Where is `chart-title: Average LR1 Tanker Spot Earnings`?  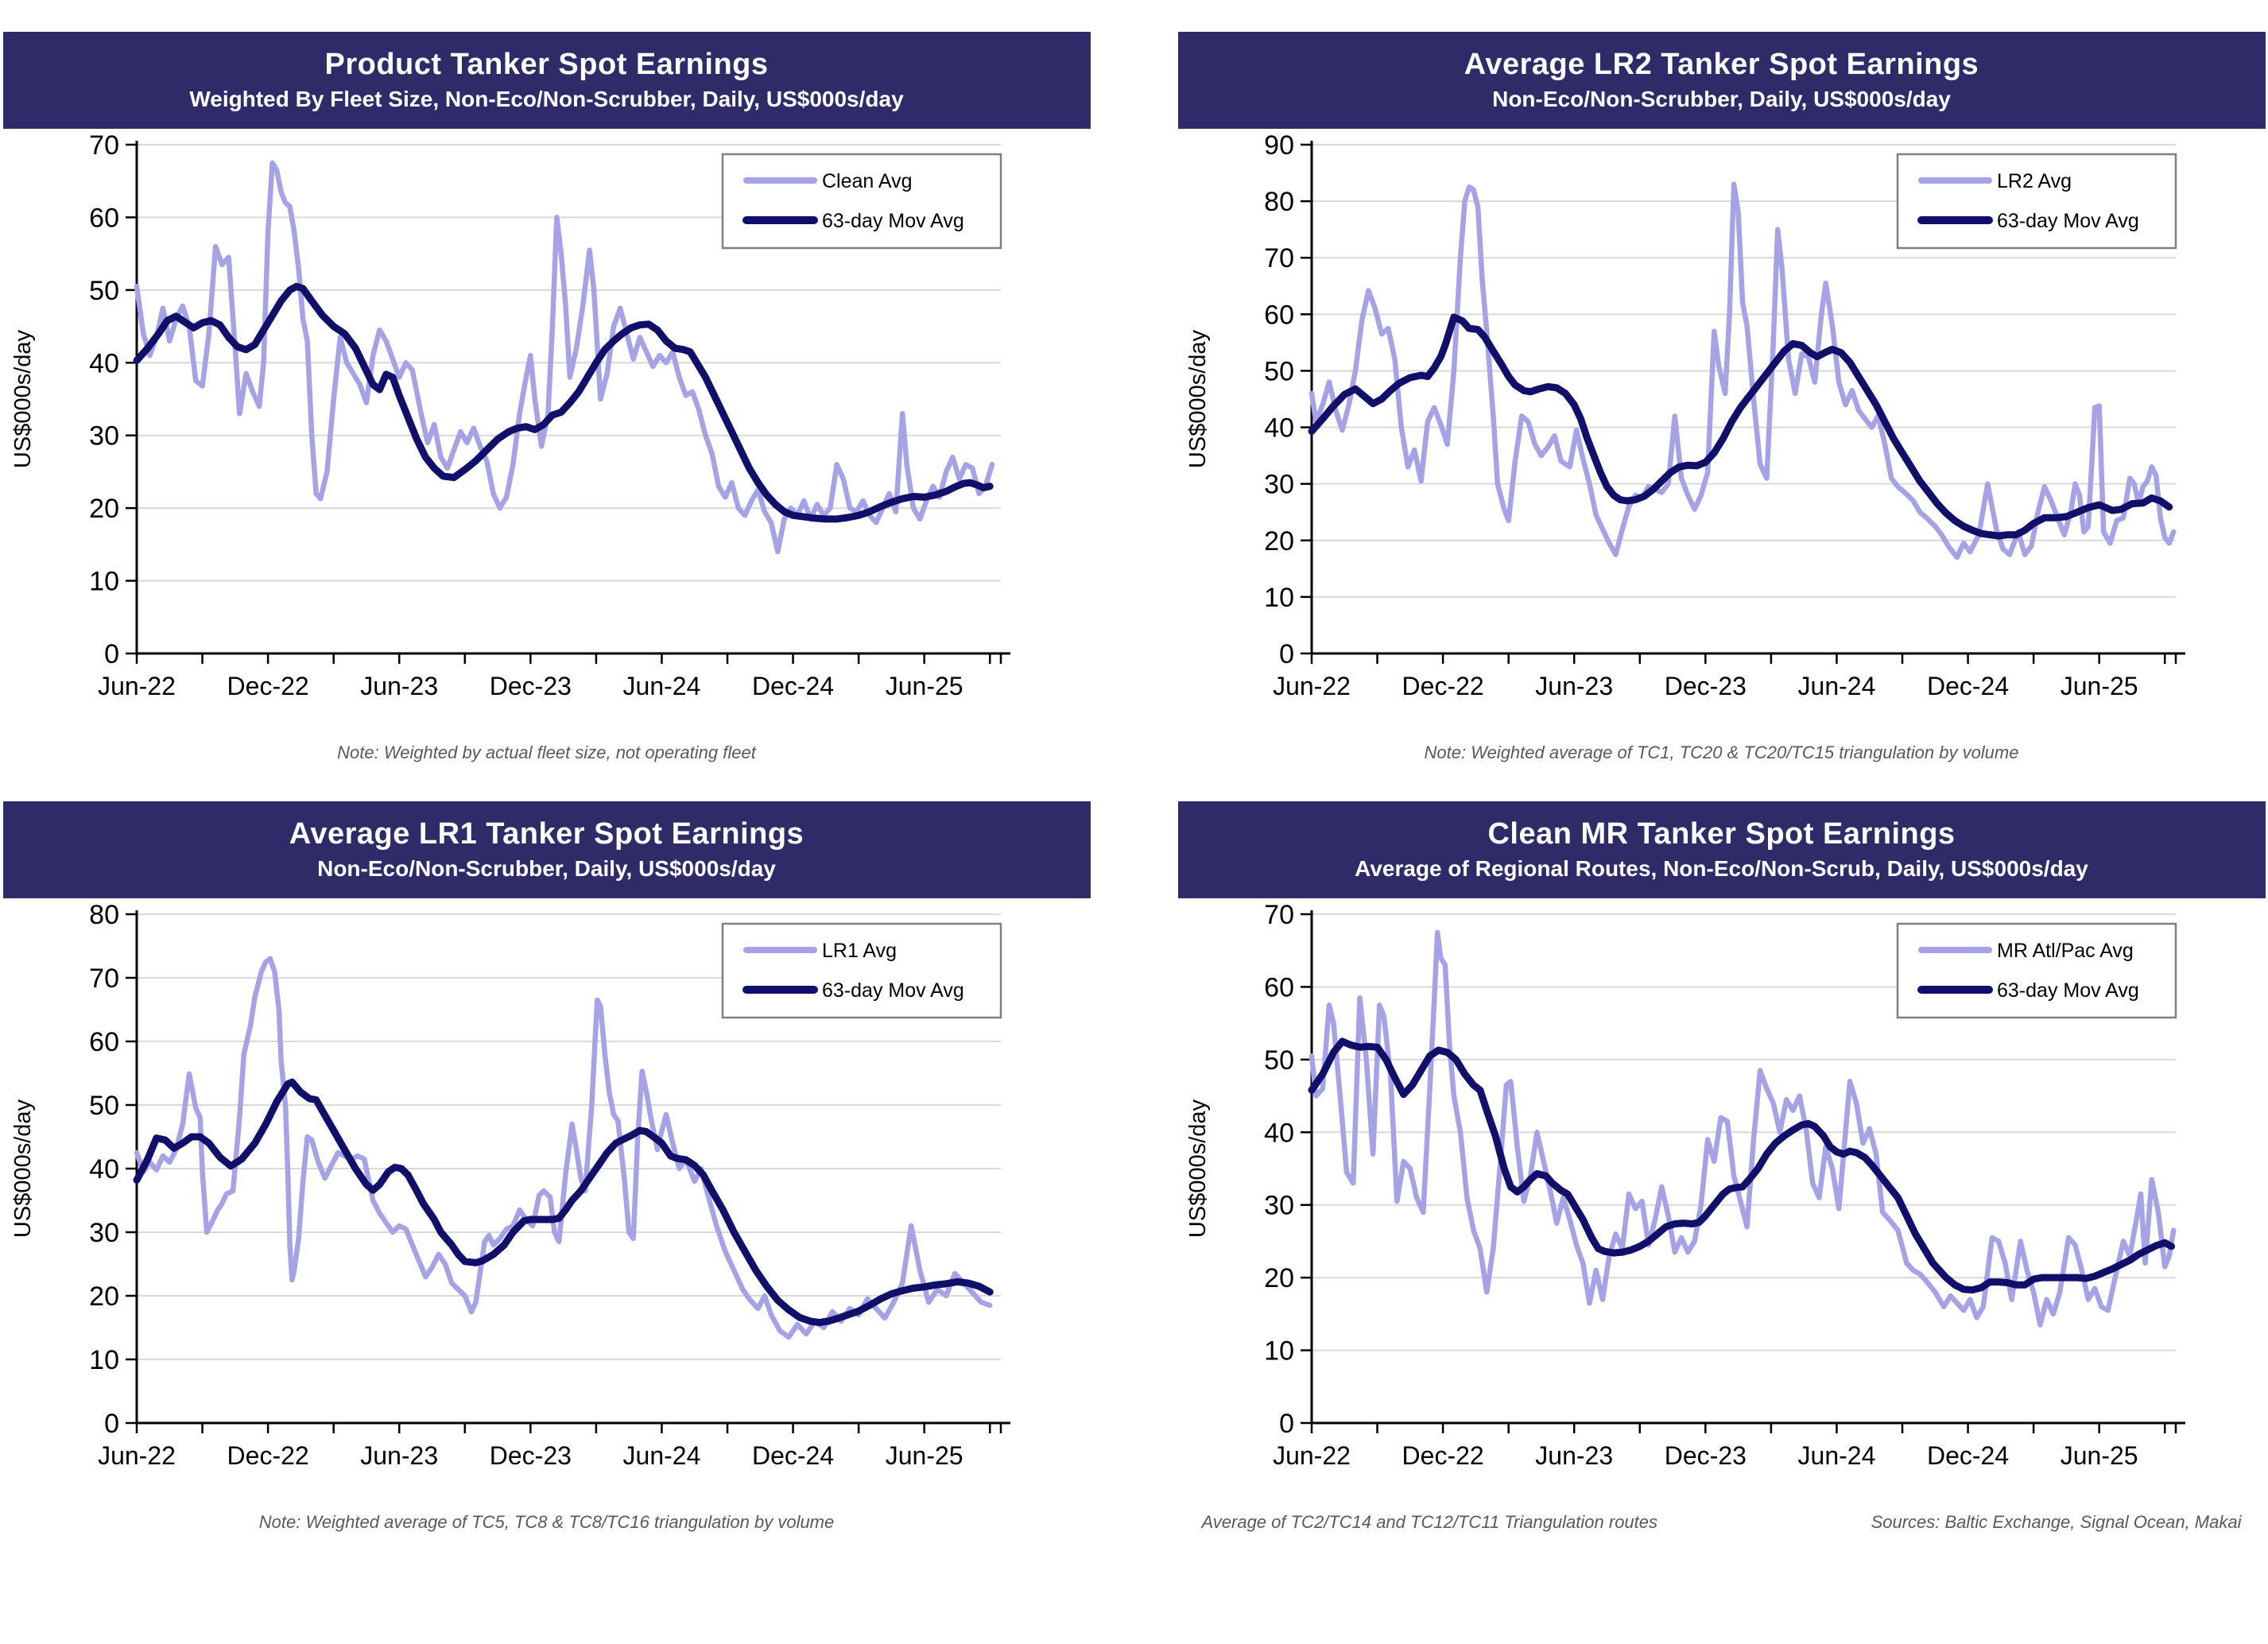 chart-title: Average LR1 Tanker Spot Earnings is located at coordinates (546, 834).